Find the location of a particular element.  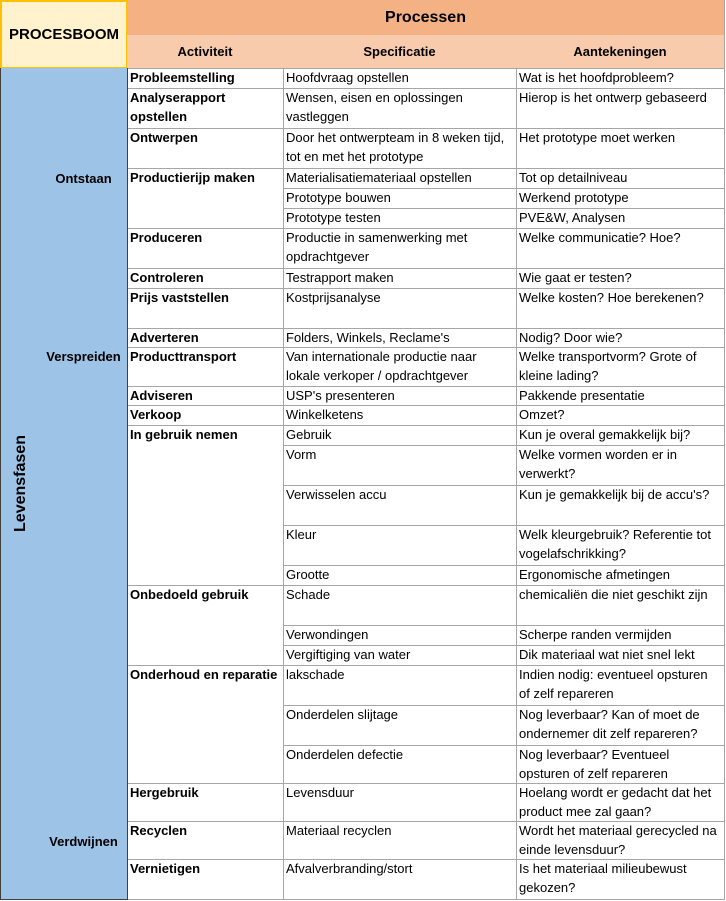

activity-cell: Hergebruik is located at coordinates (205, 802).